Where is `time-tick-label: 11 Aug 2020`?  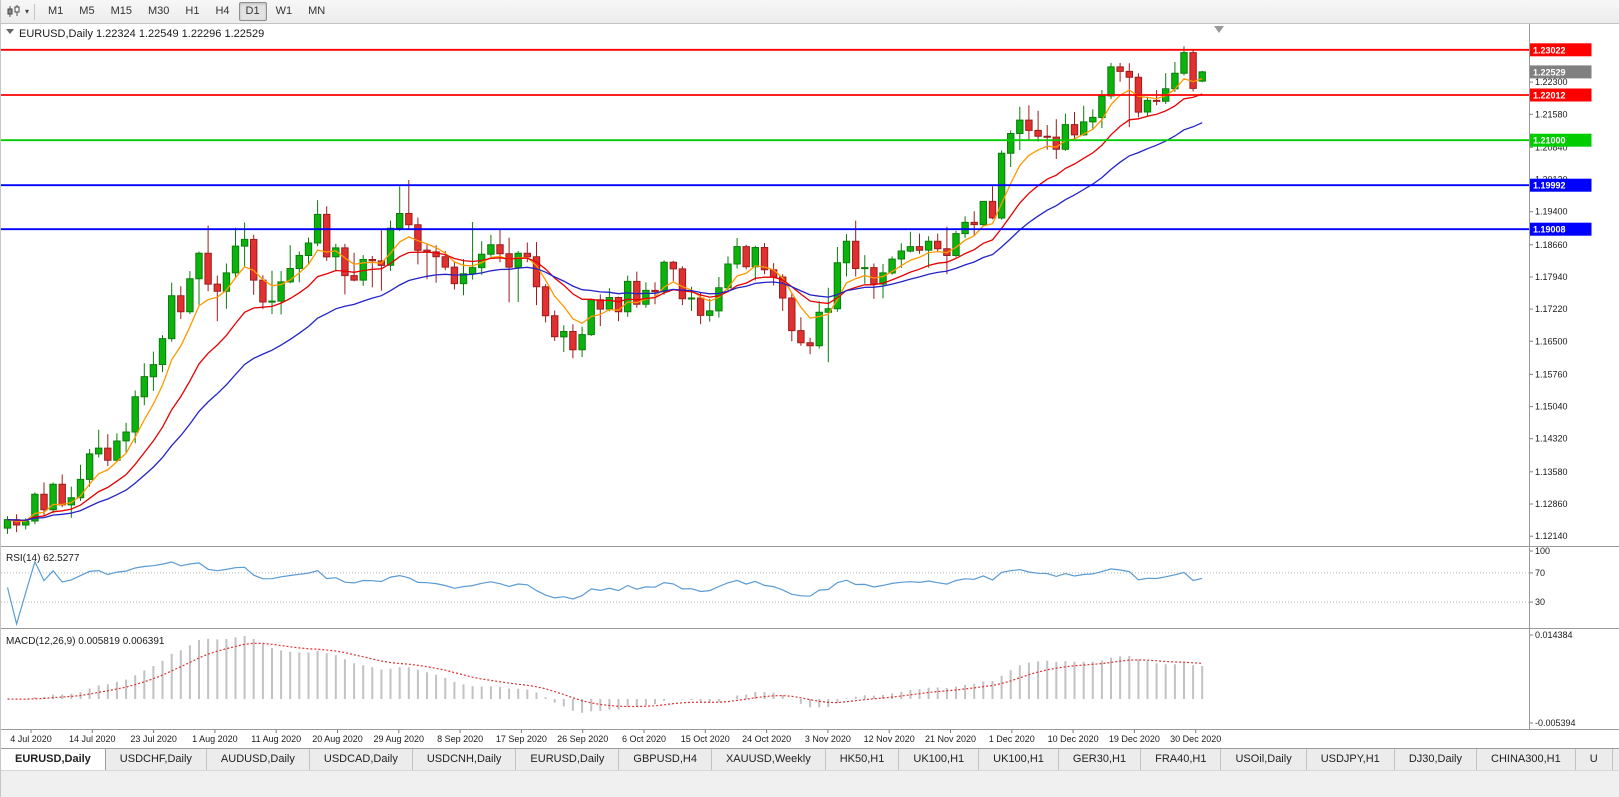
time-tick-label: 11 Aug 2020 is located at coordinates (276, 739).